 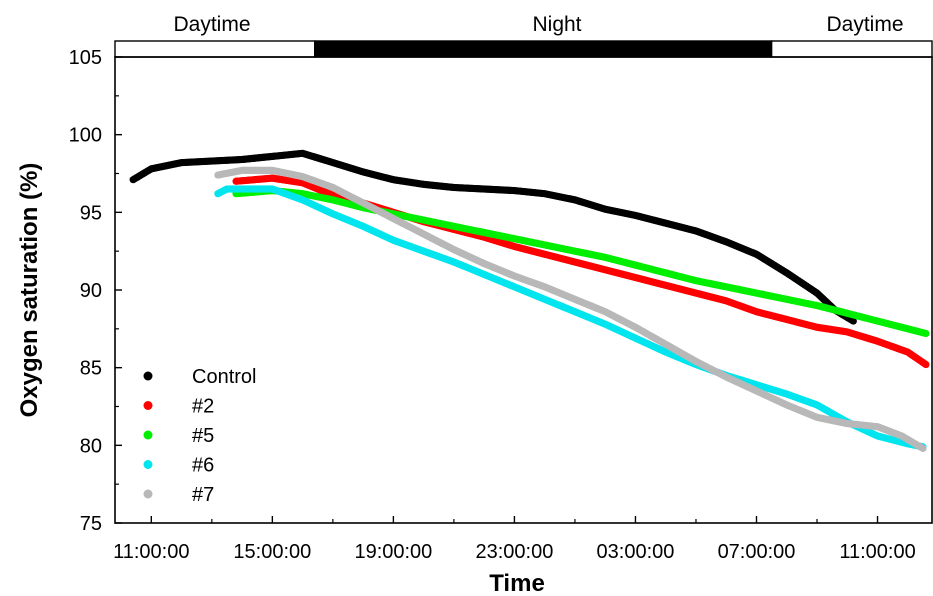 I want to click on y-tick-label: 95, so click(x=91, y=213).